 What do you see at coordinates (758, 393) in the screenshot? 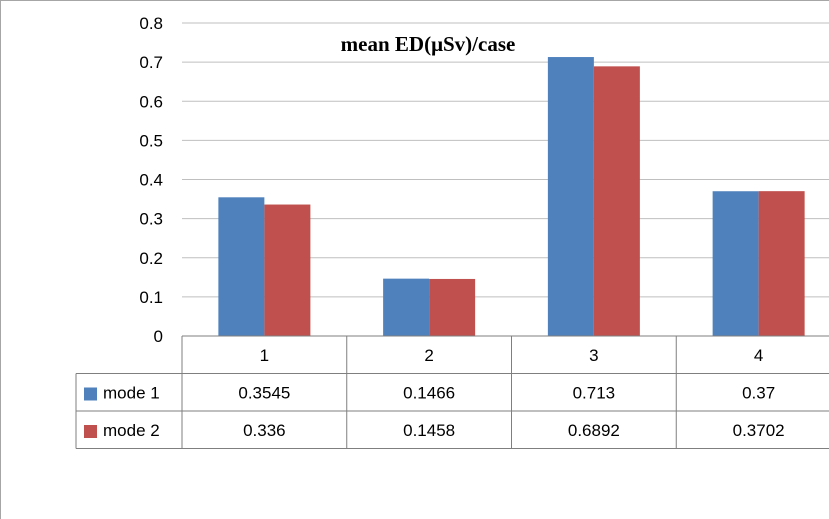
I see `data-label: 0.37` at bounding box center [758, 393].